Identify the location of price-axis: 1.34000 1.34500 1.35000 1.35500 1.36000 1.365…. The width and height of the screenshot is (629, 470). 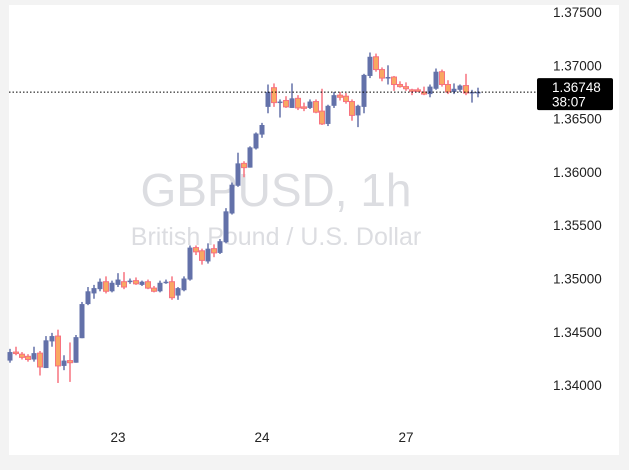
(577, 199).